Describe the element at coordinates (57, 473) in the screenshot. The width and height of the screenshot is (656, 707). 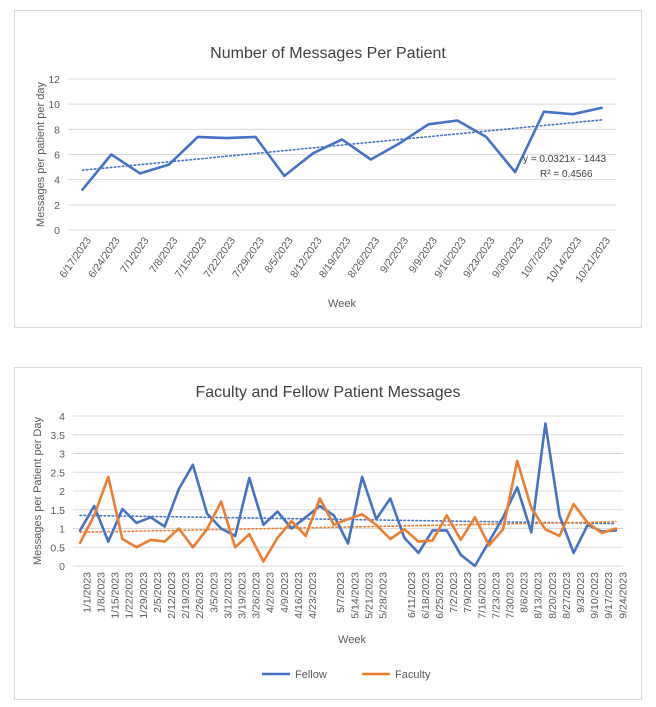
I see `y-tick-label: 2.5` at that location.